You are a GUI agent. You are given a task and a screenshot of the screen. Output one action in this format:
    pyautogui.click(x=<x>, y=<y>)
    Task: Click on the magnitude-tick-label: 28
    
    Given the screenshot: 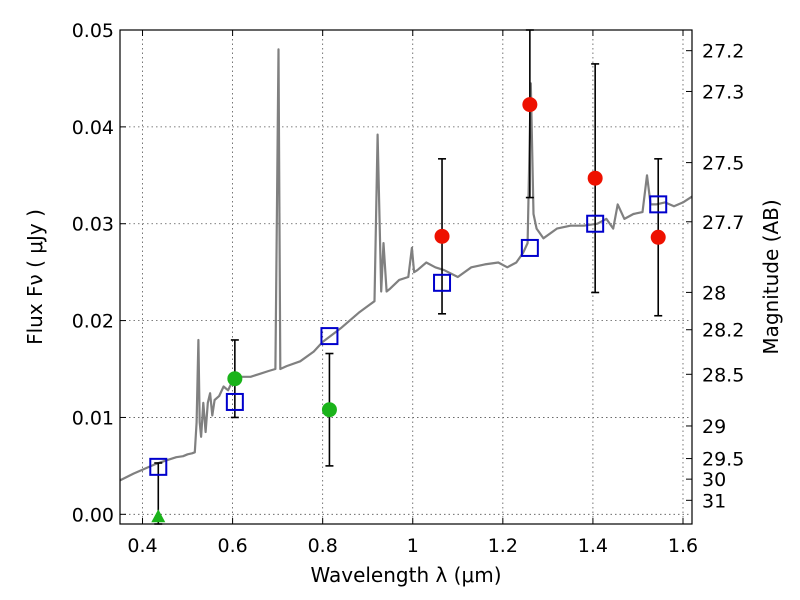 What is the action you would take?
    pyautogui.click(x=714, y=293)
    